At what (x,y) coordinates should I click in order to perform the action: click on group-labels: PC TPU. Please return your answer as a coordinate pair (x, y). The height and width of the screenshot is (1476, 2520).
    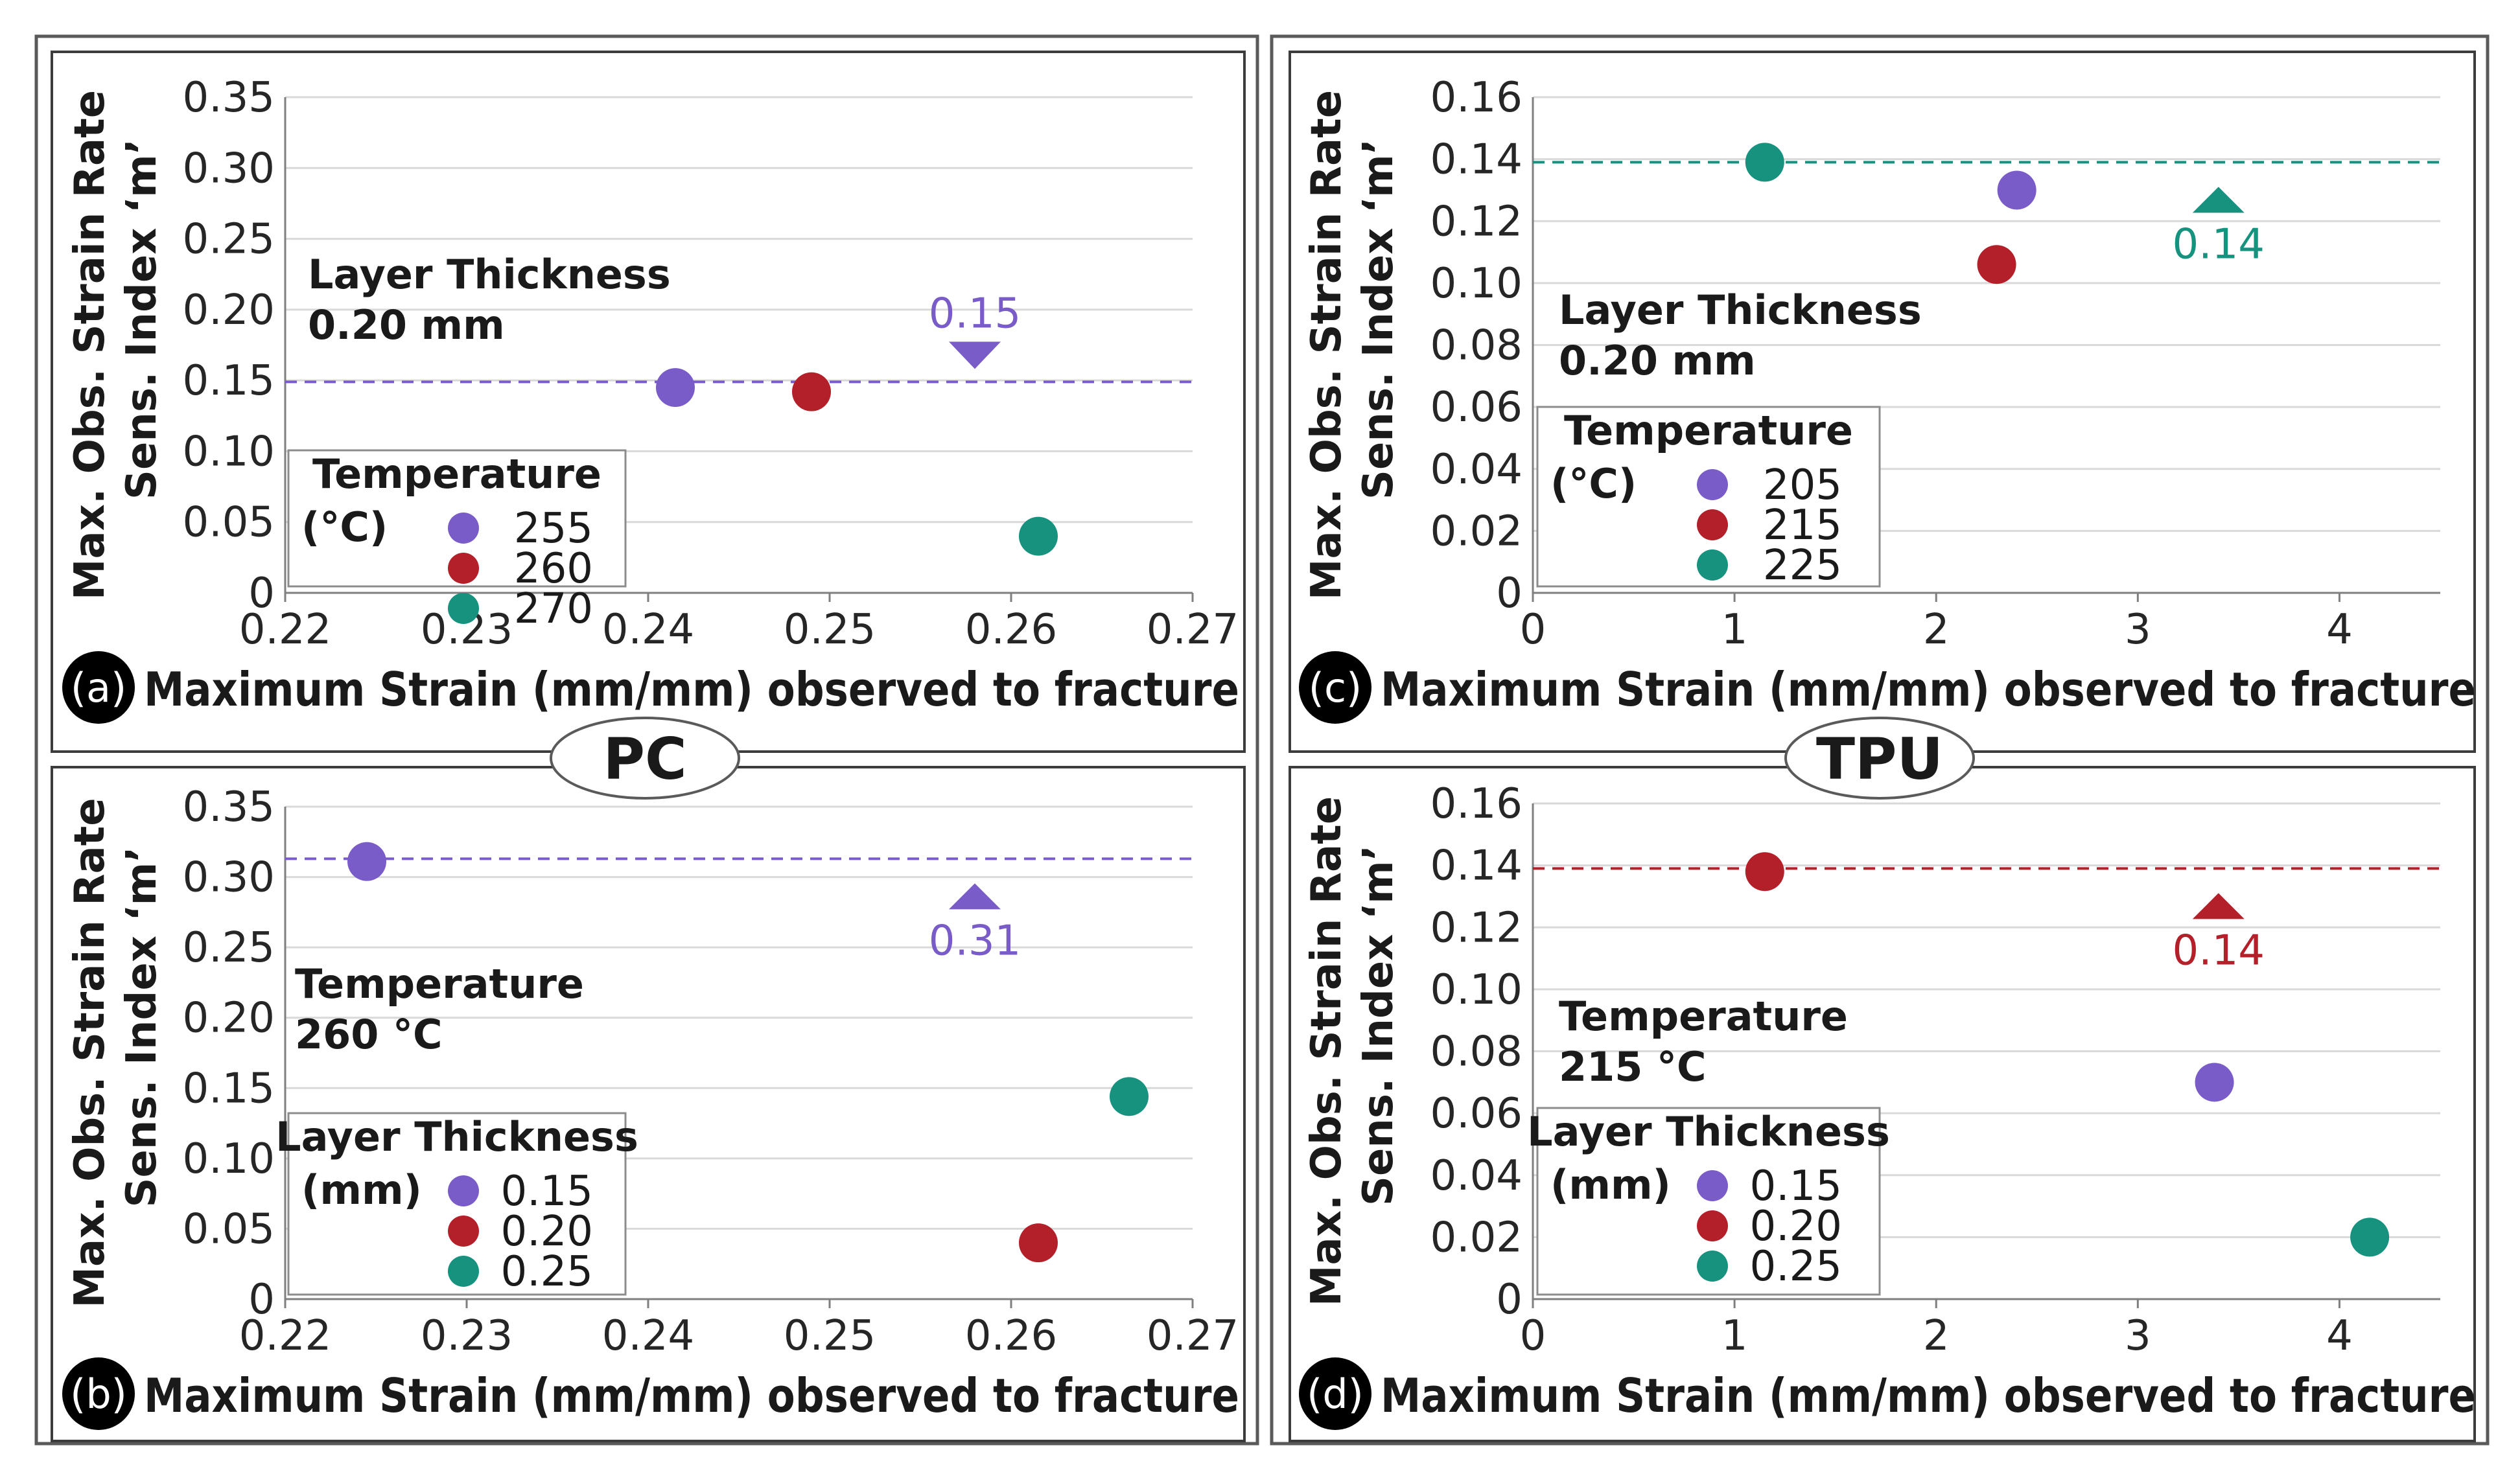
    Looking at the image, I should click on (1262, 758).